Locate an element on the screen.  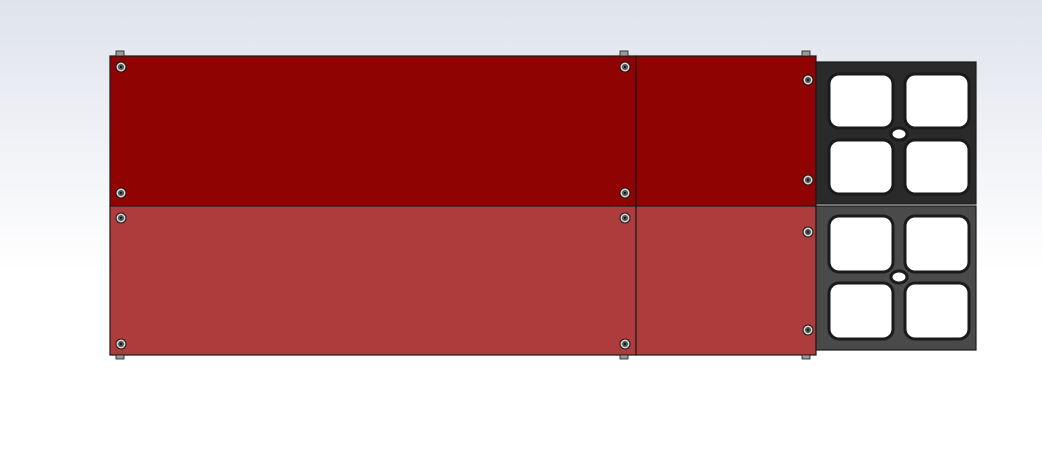
upper-bracket-center-hole is located at coordinates (899, 134).